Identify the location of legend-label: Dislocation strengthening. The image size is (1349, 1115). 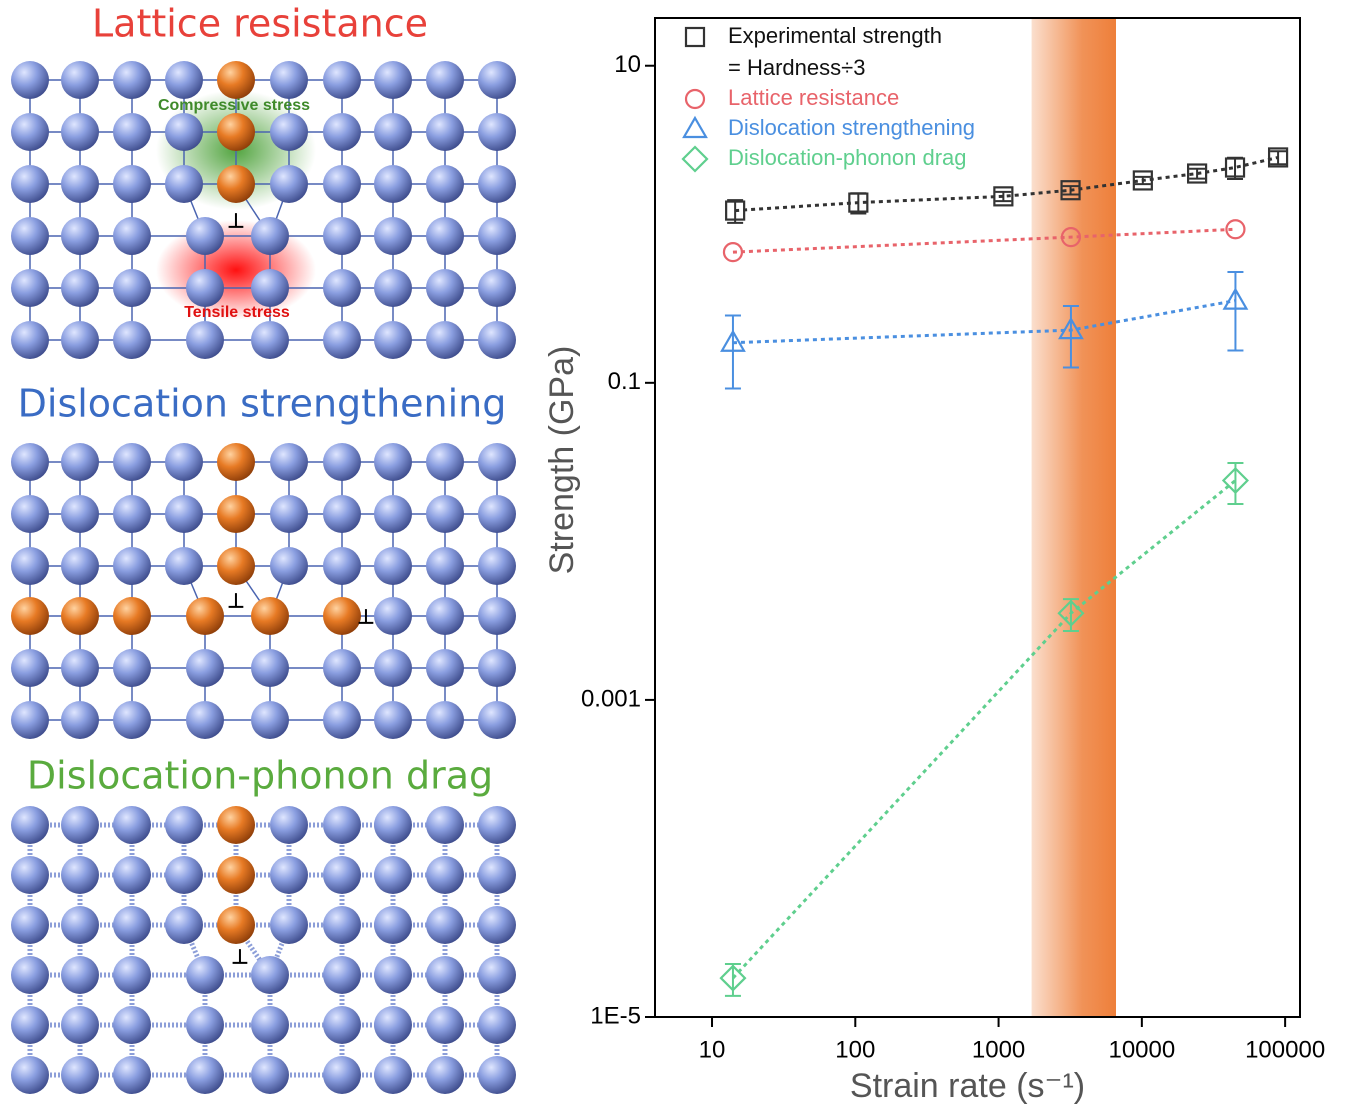
(851, 127).